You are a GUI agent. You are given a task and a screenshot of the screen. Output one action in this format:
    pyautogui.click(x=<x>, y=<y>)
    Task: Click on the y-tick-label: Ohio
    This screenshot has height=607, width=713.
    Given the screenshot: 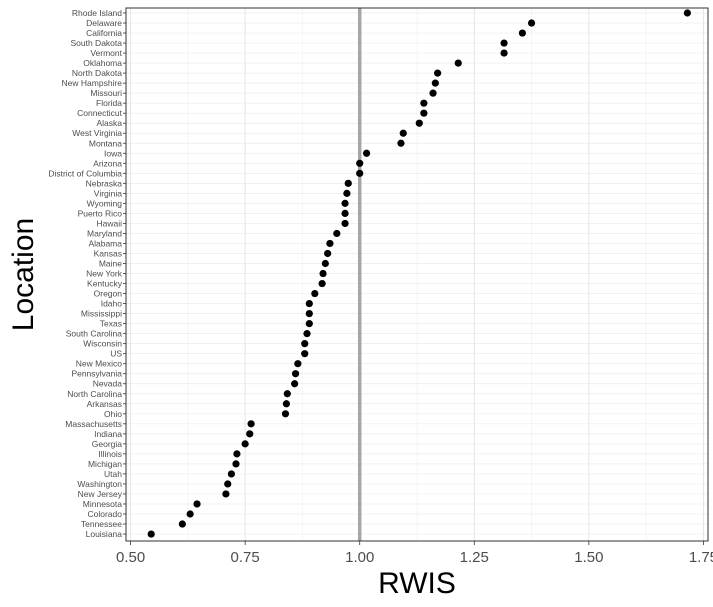 What is the action you would take?
    pyautogui.click(x=113, y=414)
    